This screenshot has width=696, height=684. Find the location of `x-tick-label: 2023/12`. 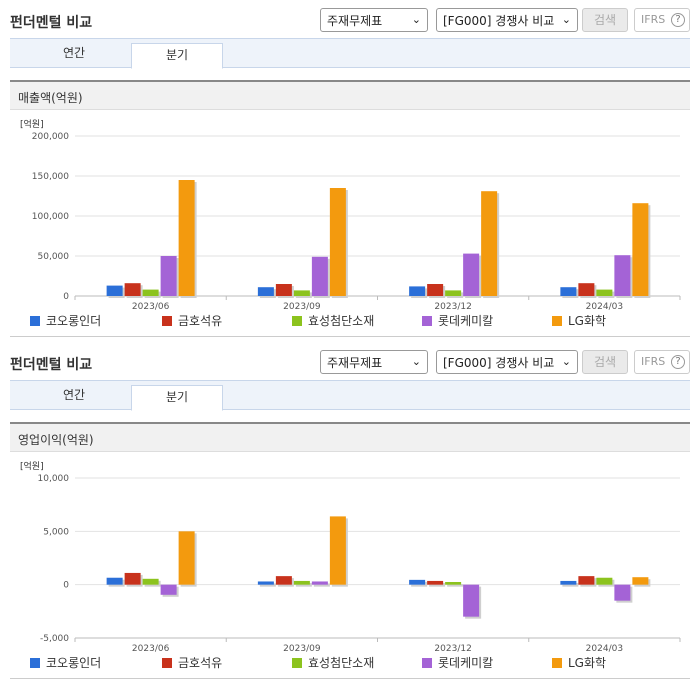

x-tick-label: 2023/12 is located at coordinates (452, 648).